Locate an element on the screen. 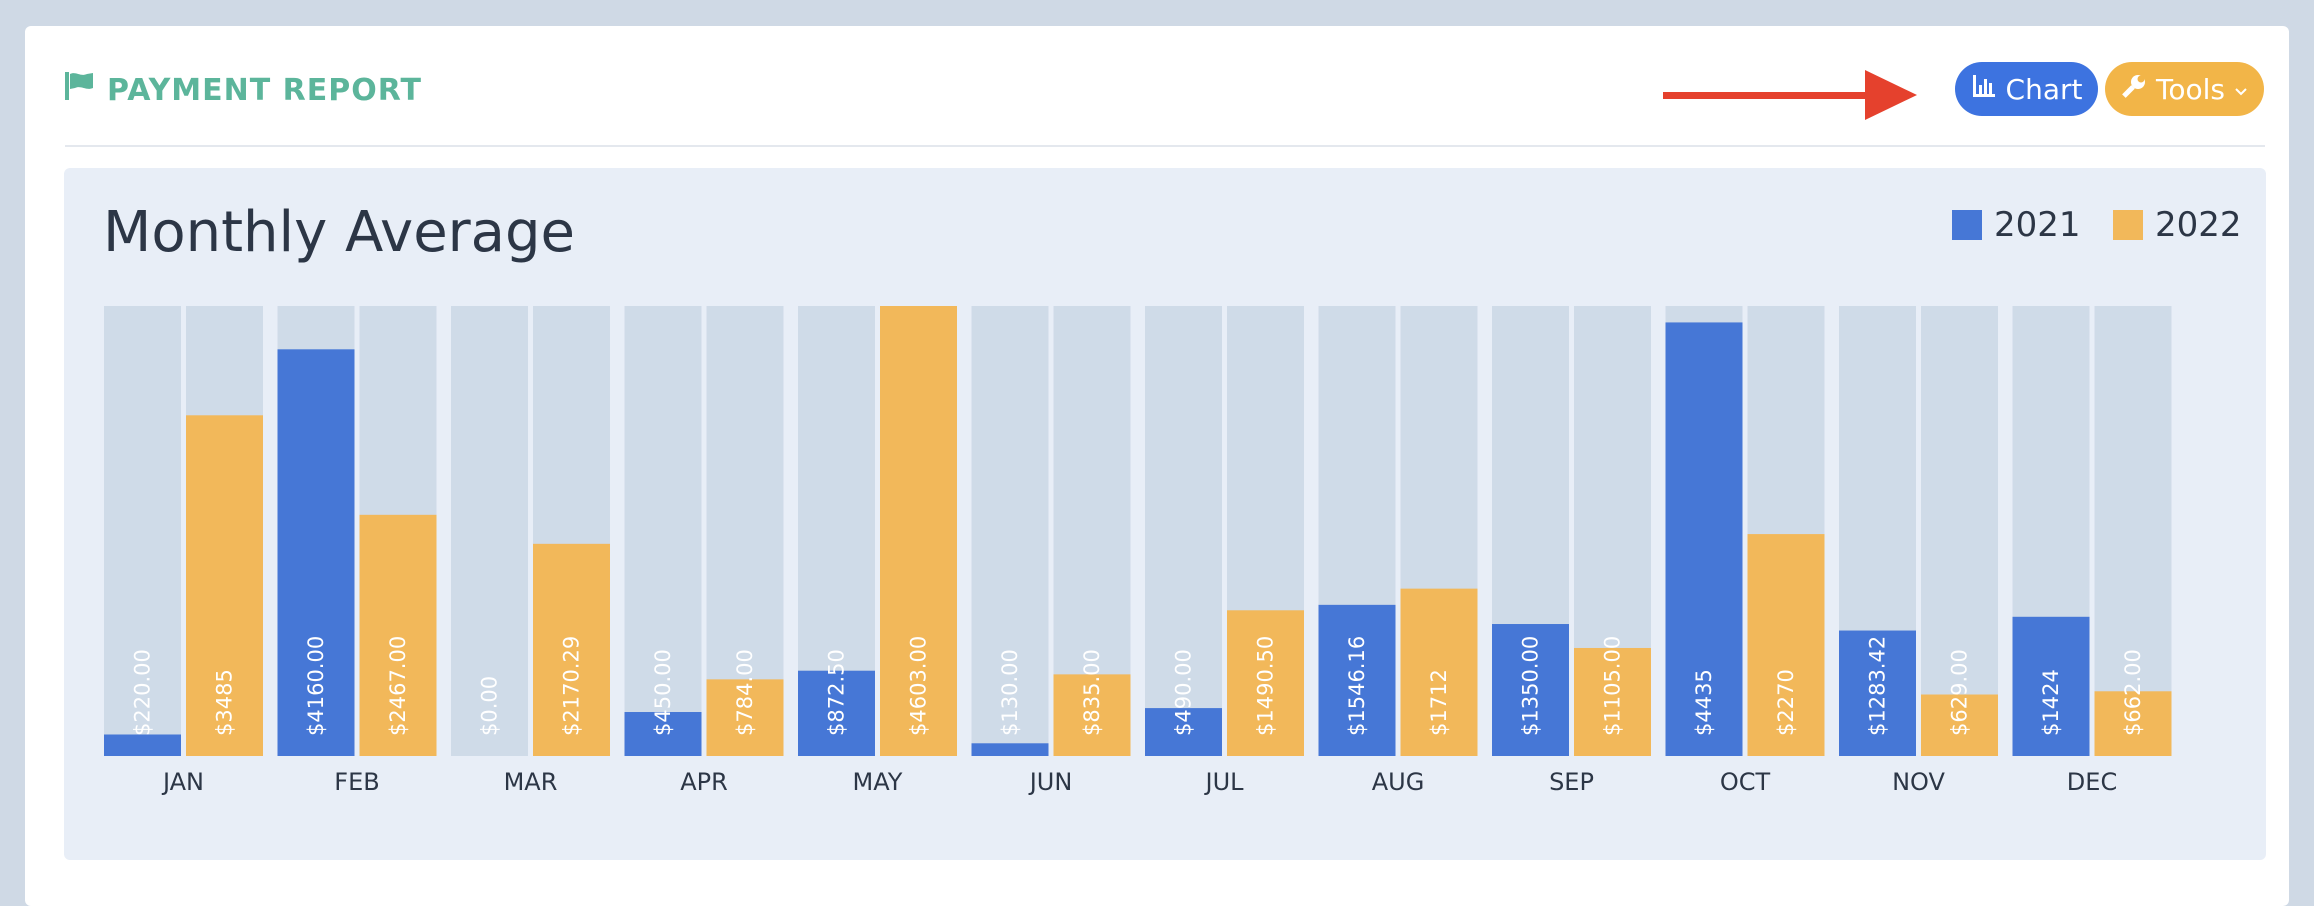 The image size is (2314, 906). bar-track-mar-2021 is located at coordinates (489, 531).